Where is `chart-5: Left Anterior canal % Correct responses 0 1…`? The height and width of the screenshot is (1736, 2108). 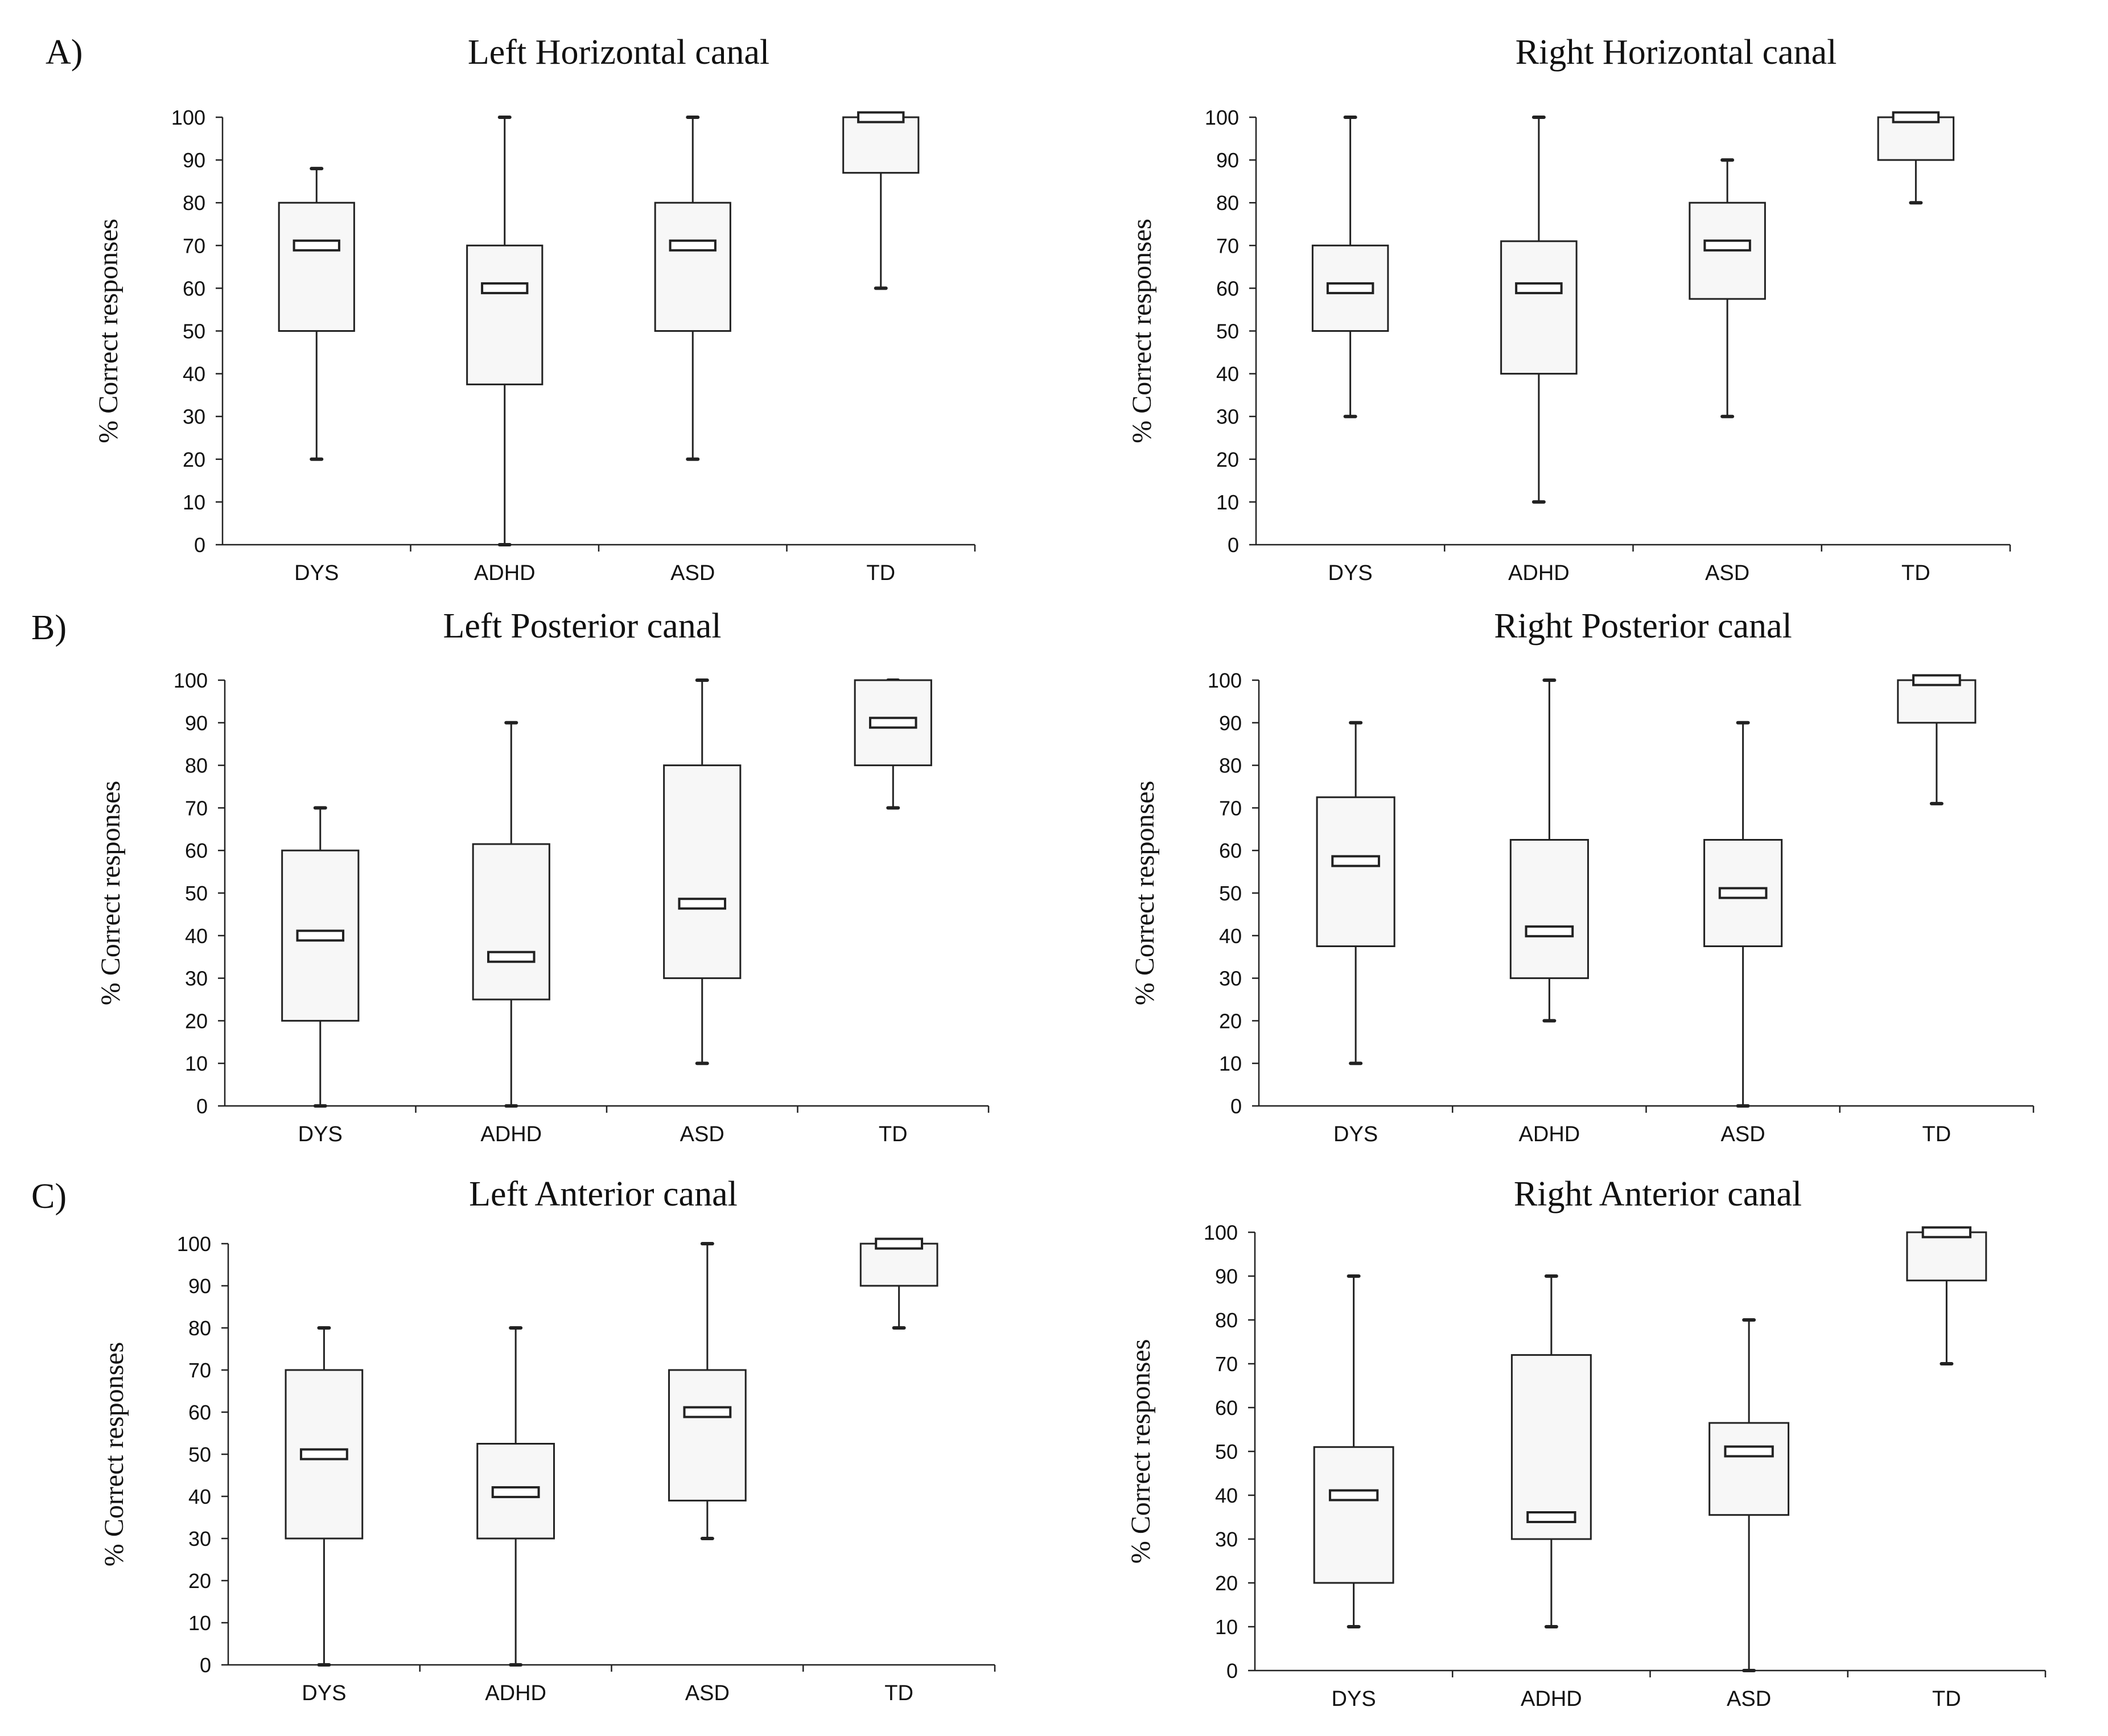
chart-5: Left Anterior canal % Correct responses 0 1… is located at coordinates (547, 1440).